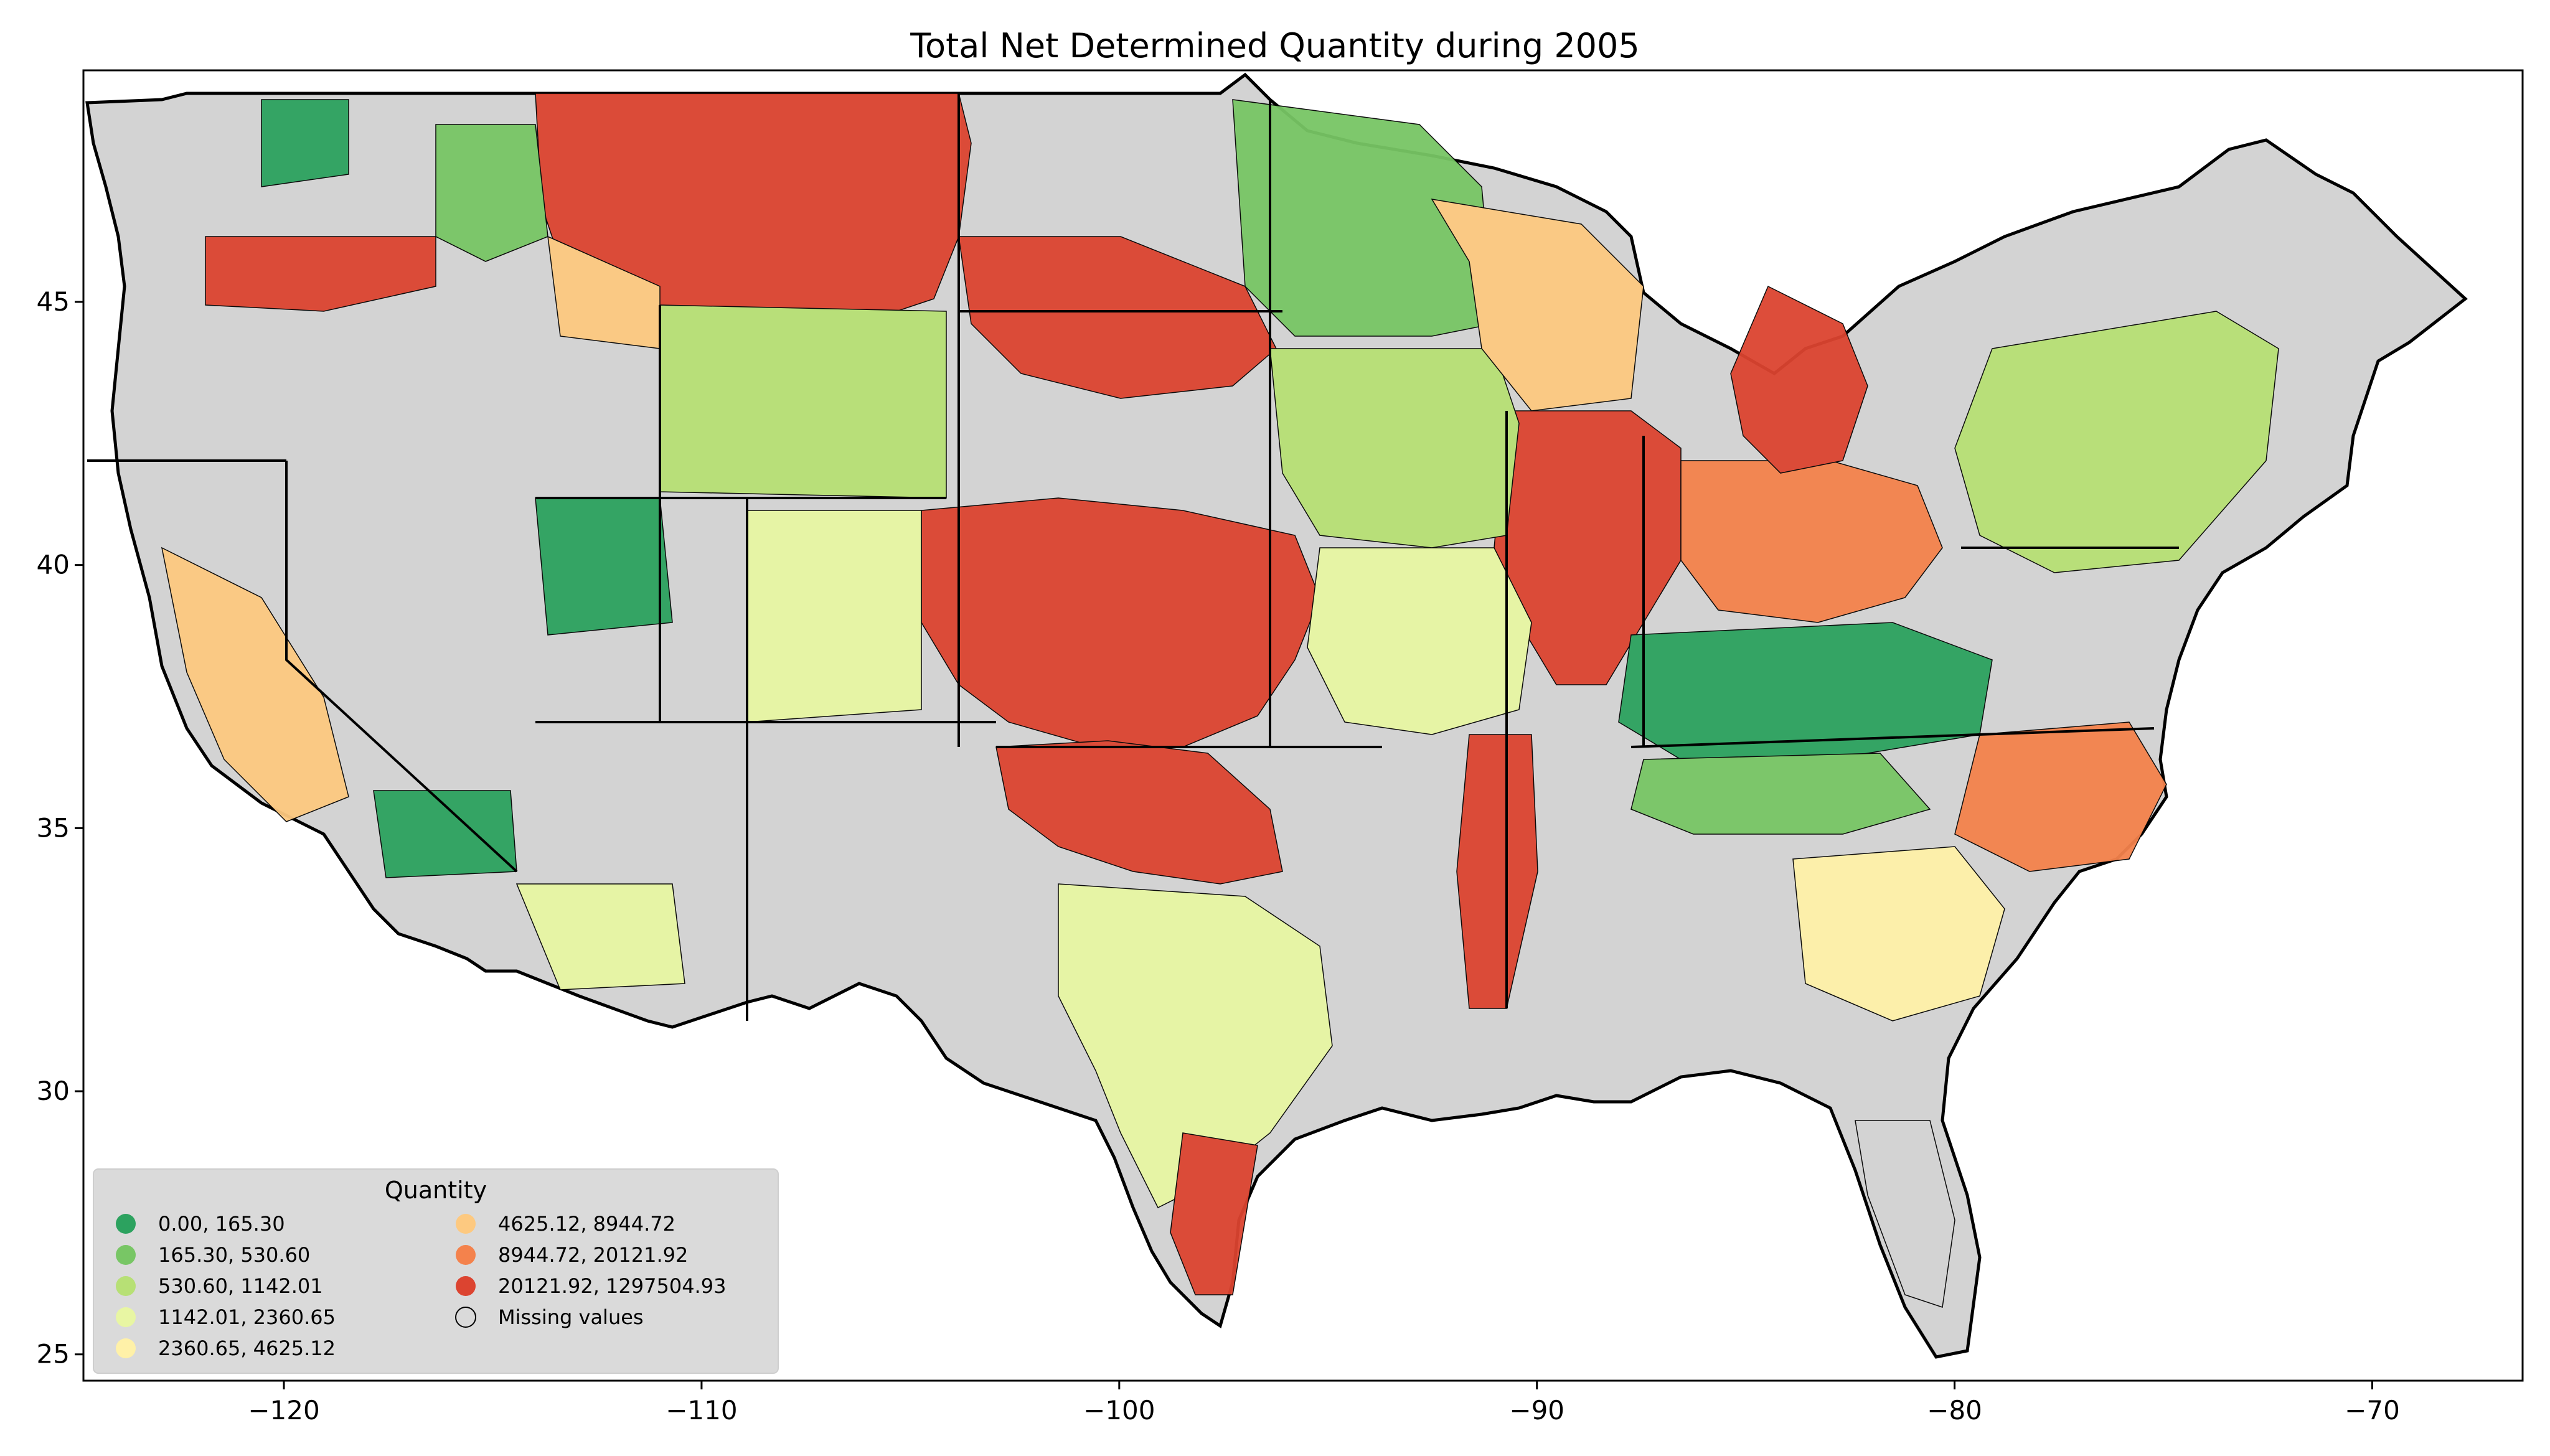 The image size is (2550, 1456). I want to click on legend-label: 530.60, 1142.01, so click(240, 1286).